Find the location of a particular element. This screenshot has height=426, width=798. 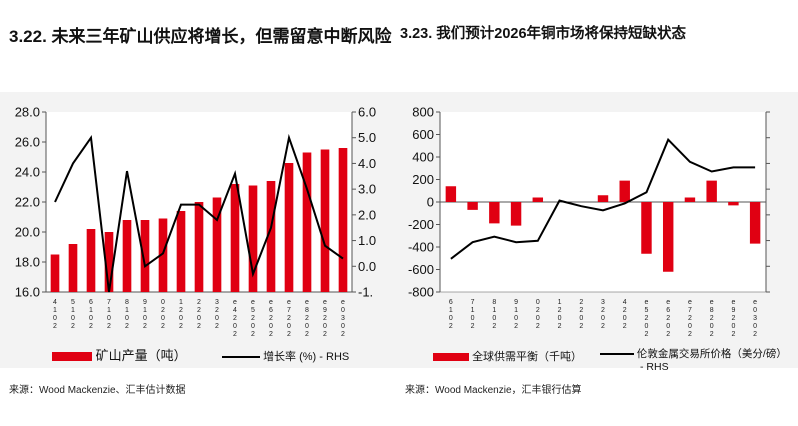

left-source: 来源：Wood Mackenzie、汇丰估计数据 is located at coordinates (97, 390).